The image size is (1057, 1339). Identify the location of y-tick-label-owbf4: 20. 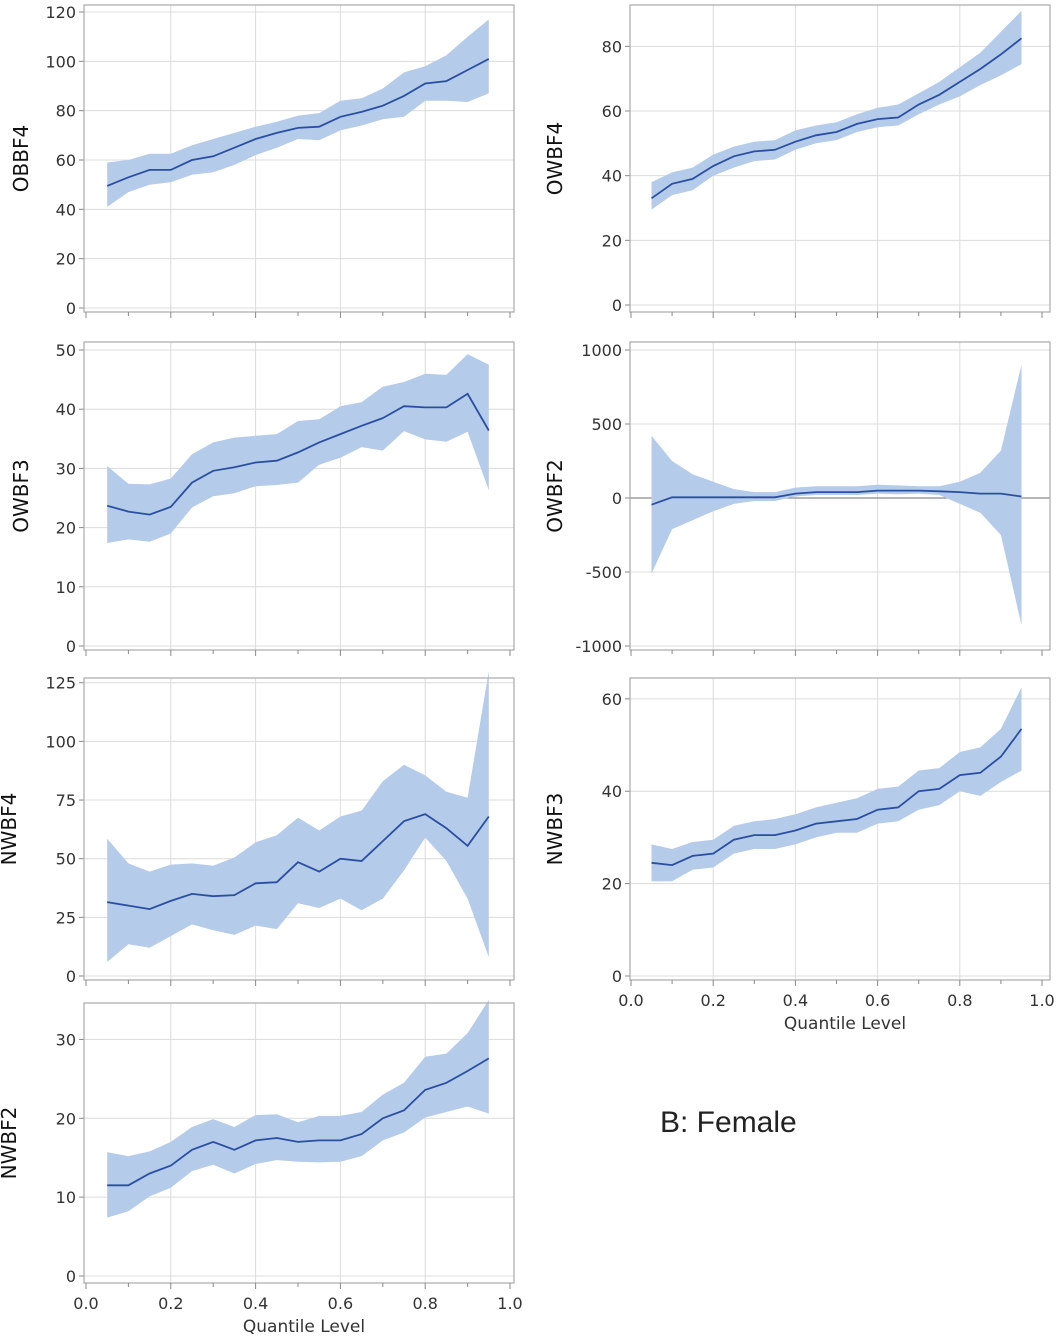
(612, 240).